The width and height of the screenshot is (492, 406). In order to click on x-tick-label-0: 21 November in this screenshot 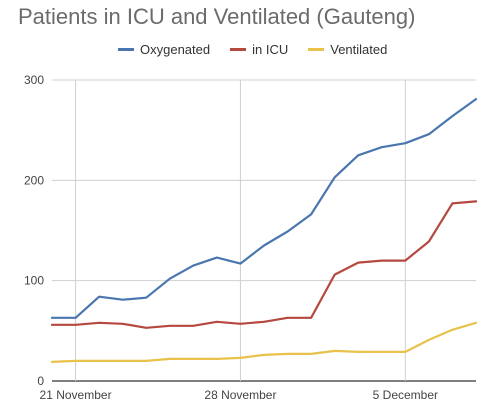, I will do `click(76, 395)`.